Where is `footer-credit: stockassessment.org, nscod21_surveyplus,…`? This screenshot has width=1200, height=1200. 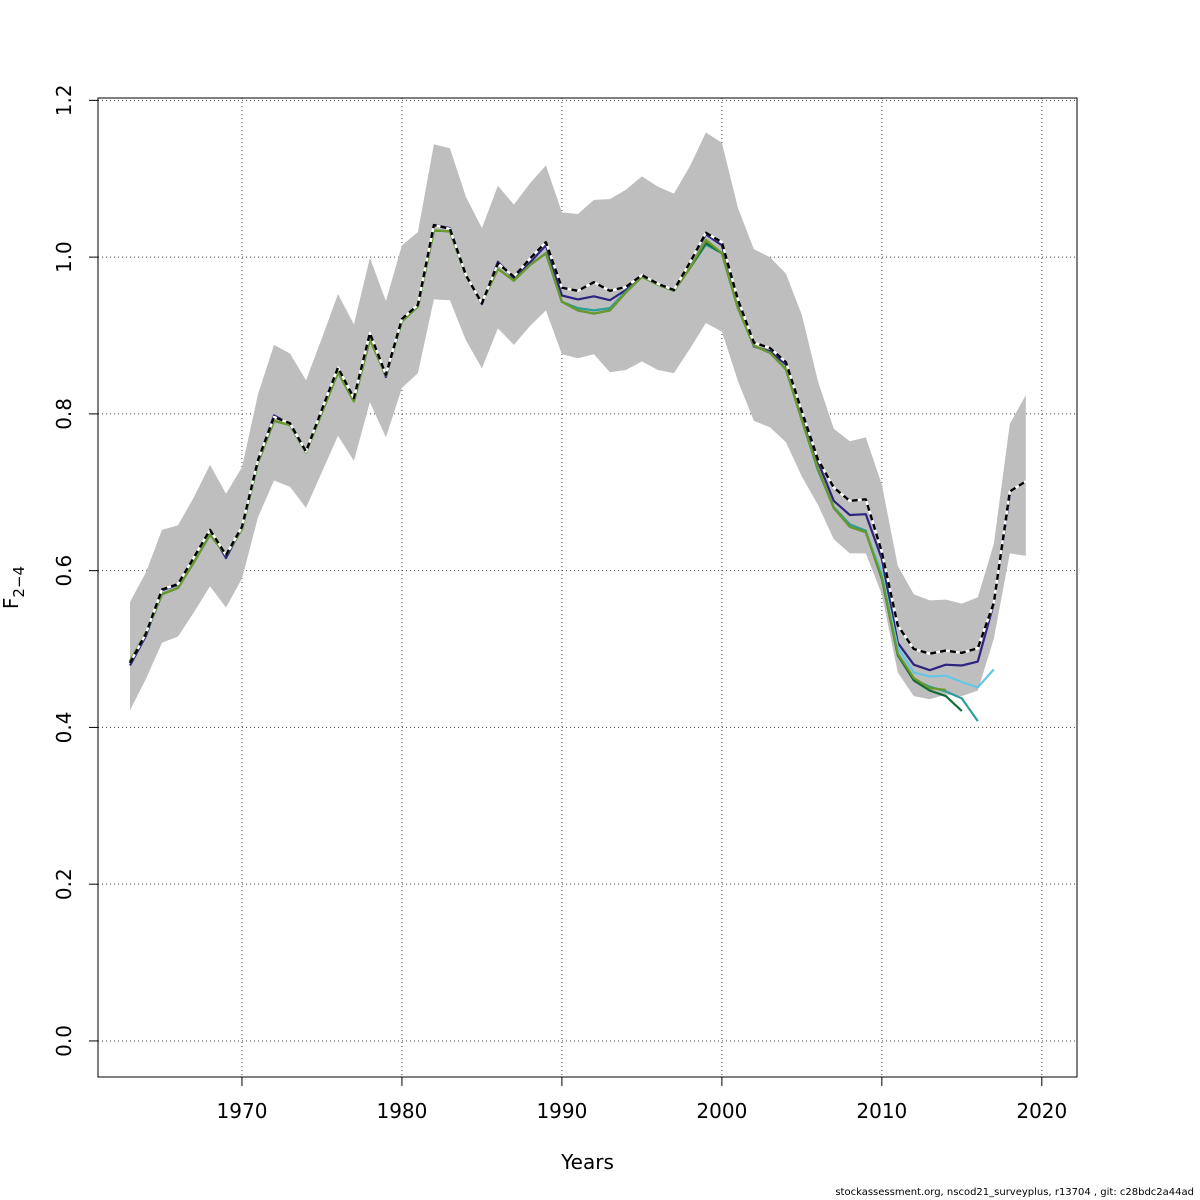 footer-credit: stockassessment.org, nscod21_surveyplus,… is located at coordinates (1014, 1192).